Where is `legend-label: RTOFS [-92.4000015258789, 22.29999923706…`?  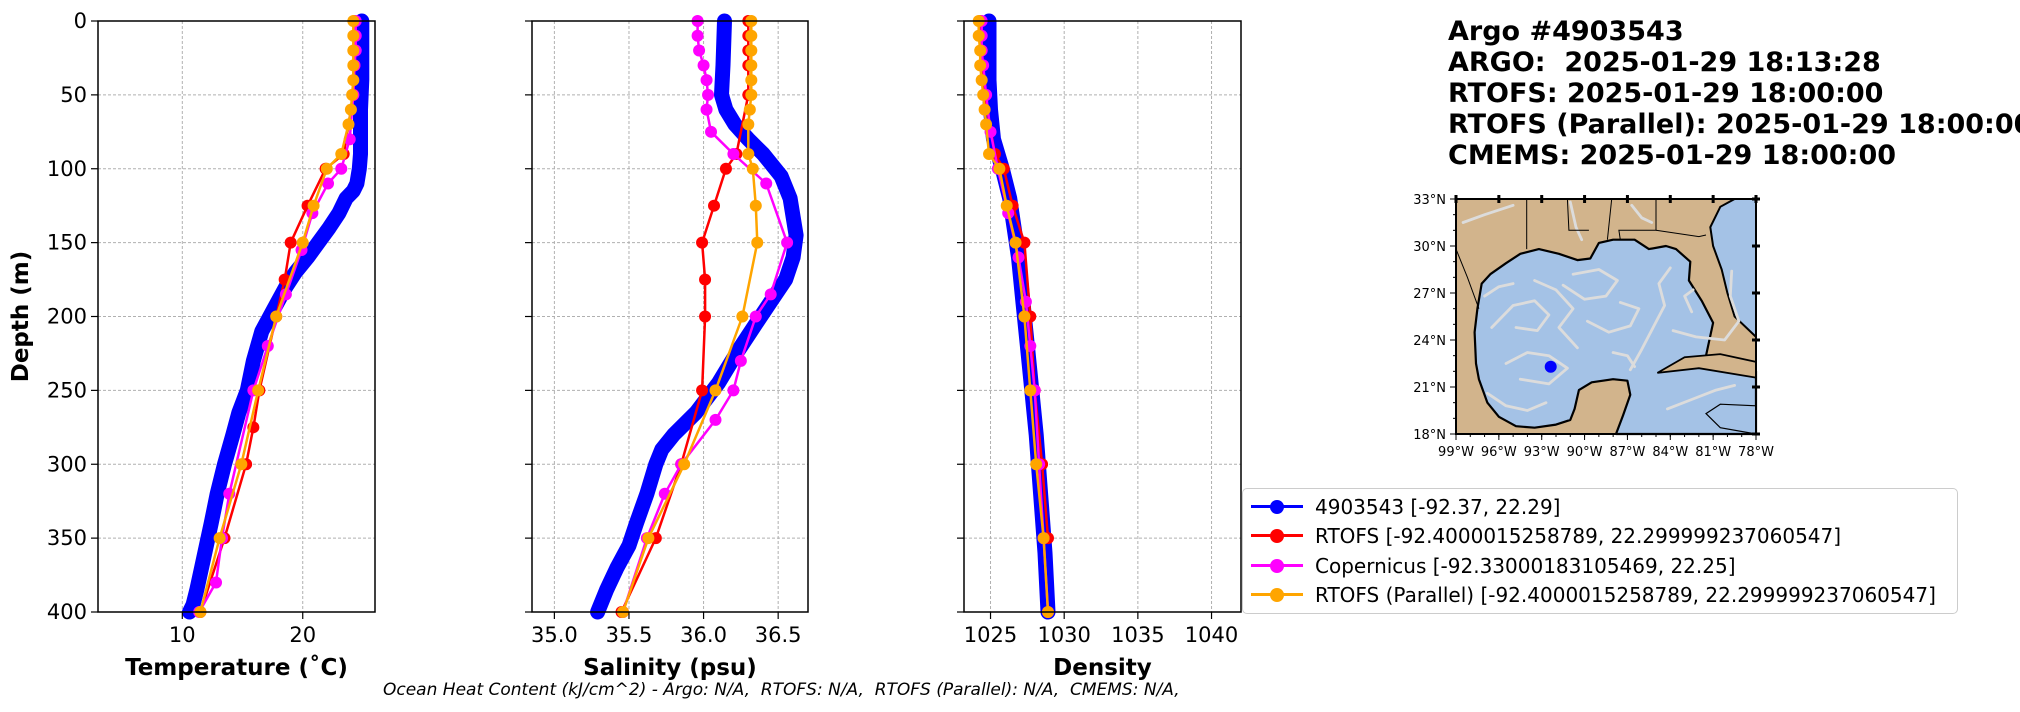 legend-label: RTOFS [-92.4000015258789, 22.29999923706… is located at coordinates (1578, 536).